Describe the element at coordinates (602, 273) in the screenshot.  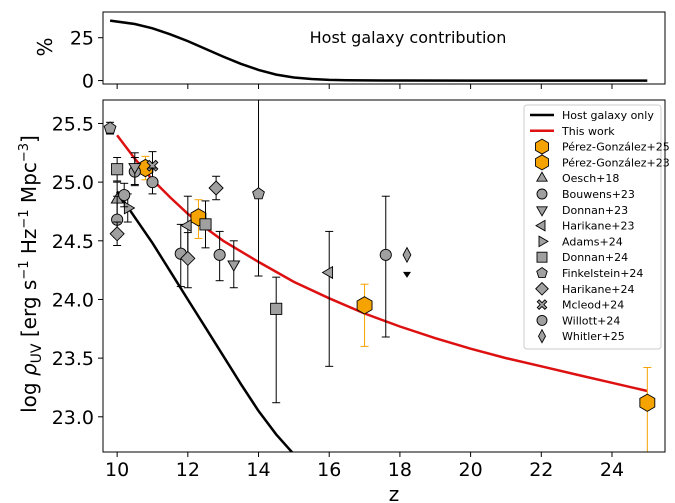
I see `legend-label-finkelstein-24: Finkelstein+24` at that location.